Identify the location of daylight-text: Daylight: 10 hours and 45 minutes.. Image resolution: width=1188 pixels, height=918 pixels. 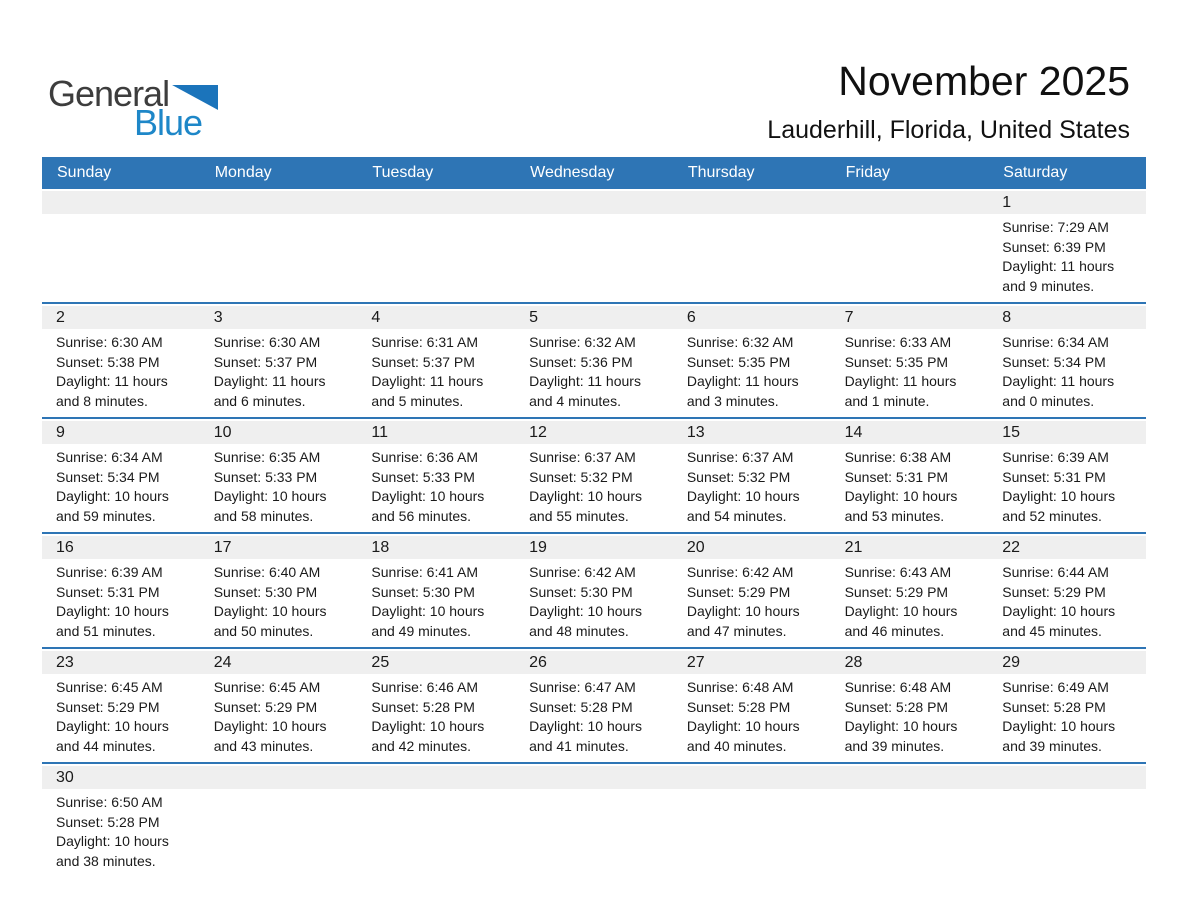
(1059, 621).